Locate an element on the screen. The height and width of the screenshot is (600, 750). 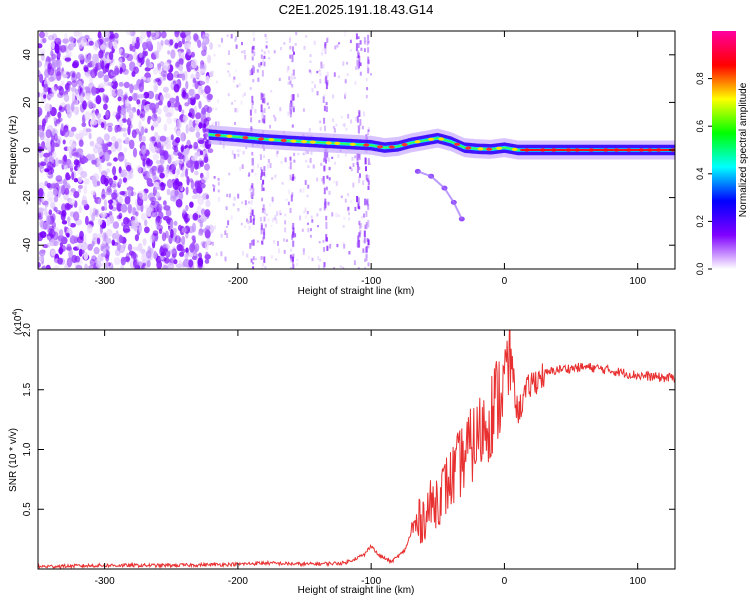
x-tick-label: -100 is located at coordinates (371, 281).